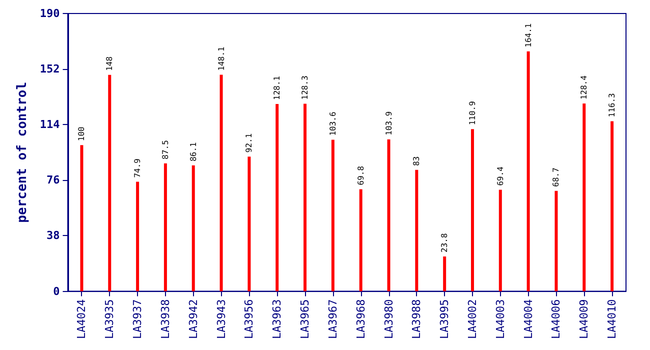 Image resolution: width=650 pixels, height=350 pixels. Describe the element at coordinates (56, 291) in the screenshot. I see `y-tick-label: 0` at that location.